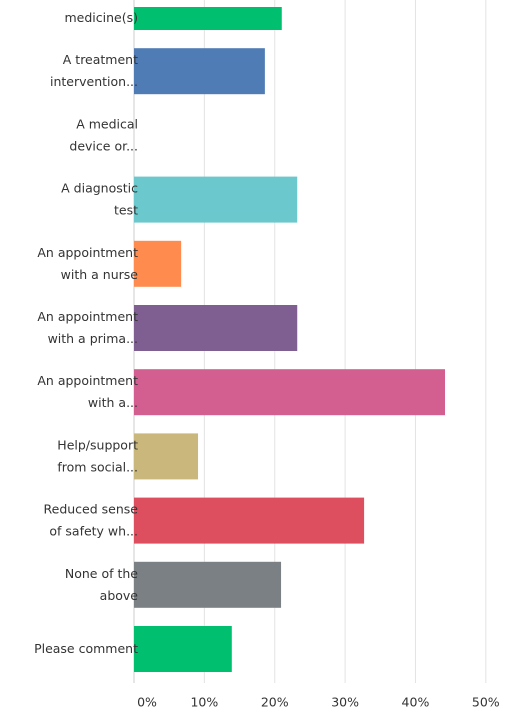 The height and width of the screenshot is (715, 529). What do you see at coordinates (345, 702) in the screenshot?
I see `x-tick-label: 30%` at bounding box center [345, 702].